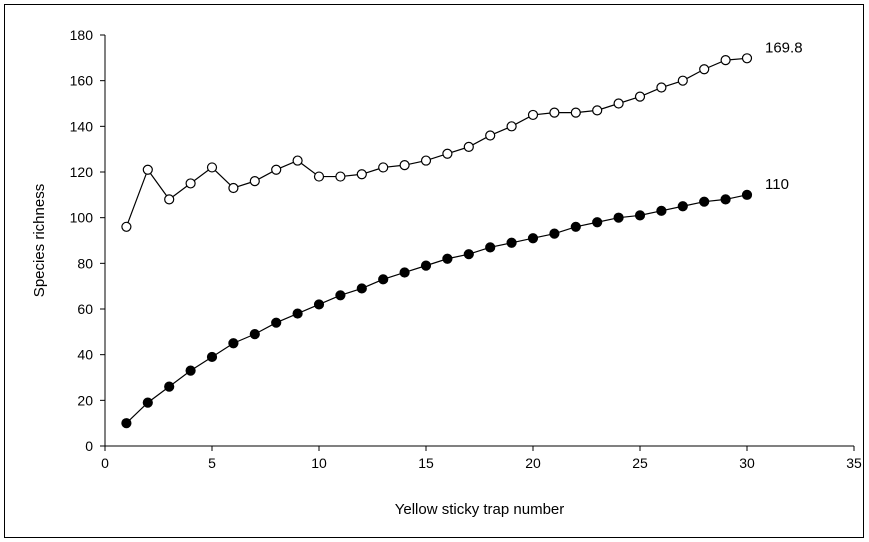 The height and width of the screenshot is (542, 869). I want to click on x-tick-label: 20, so click(533, 463).